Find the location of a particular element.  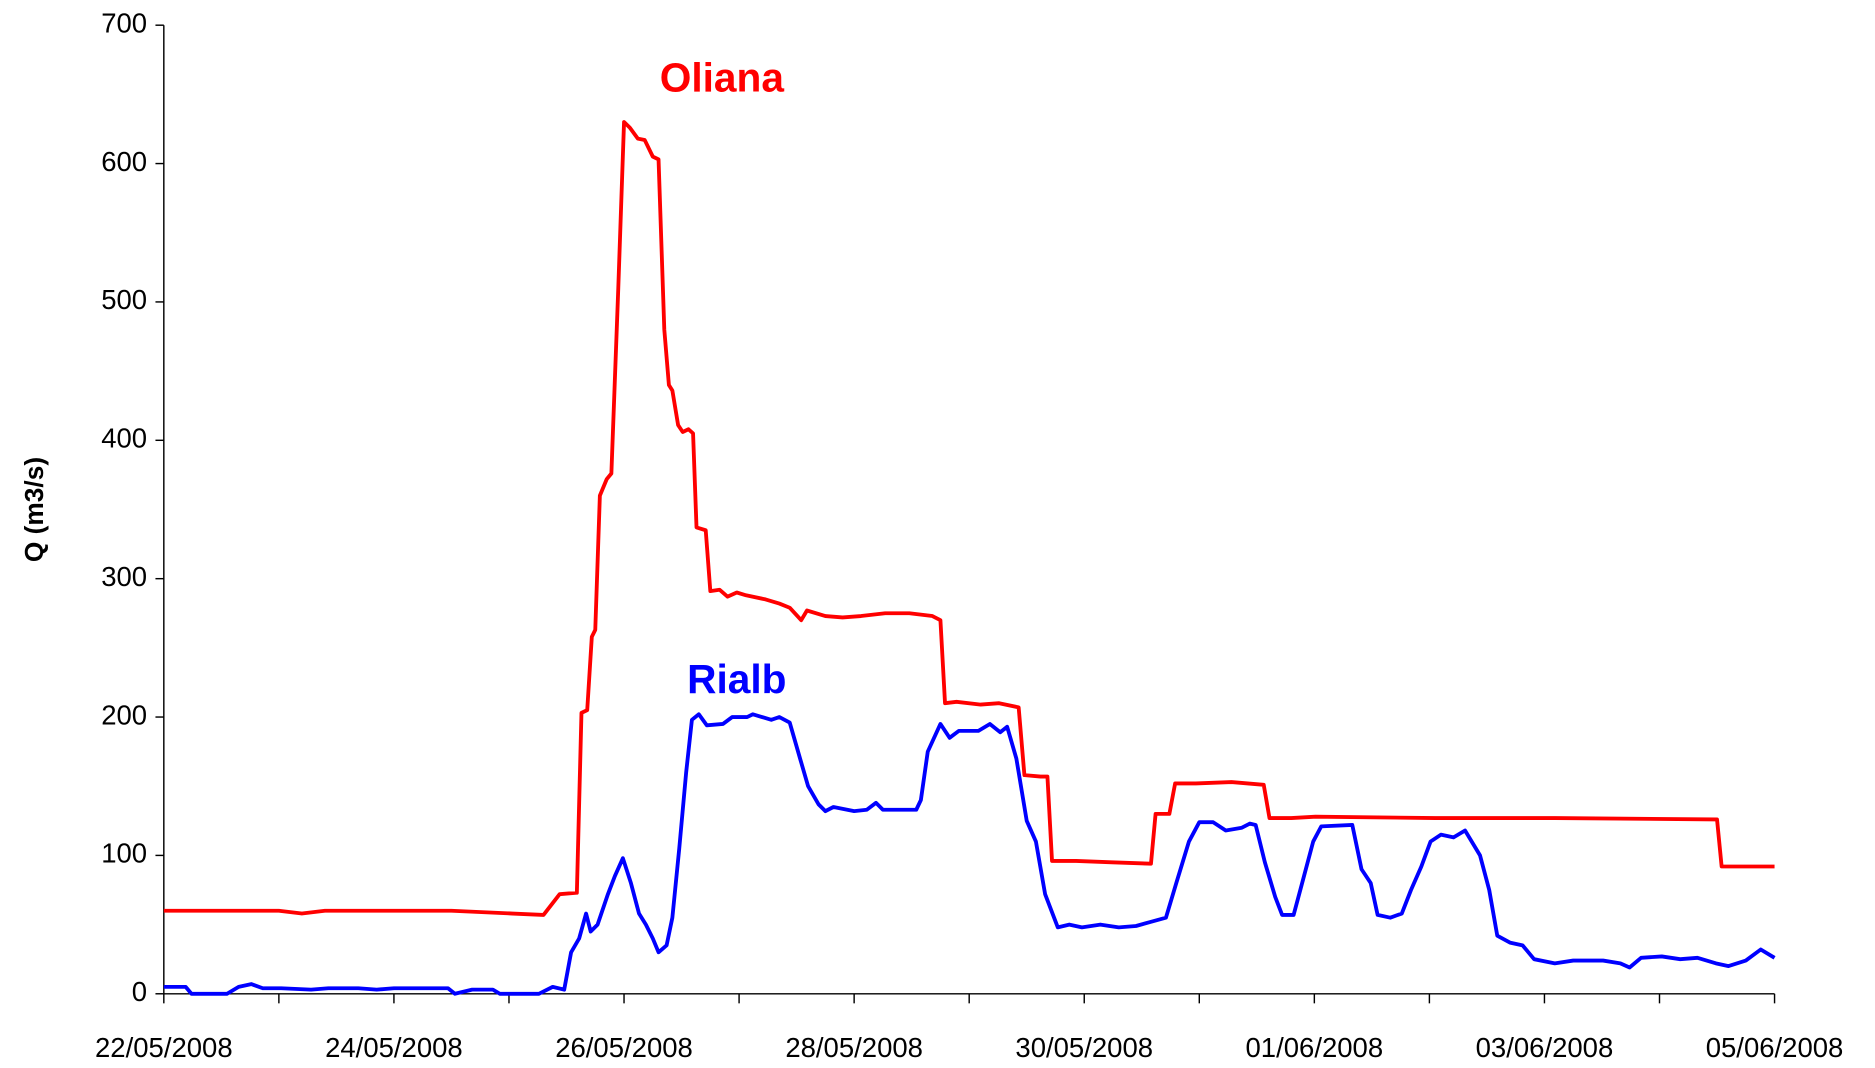

x-tick-label: 05/06/2008 is located at coordinates (1775, 1047).